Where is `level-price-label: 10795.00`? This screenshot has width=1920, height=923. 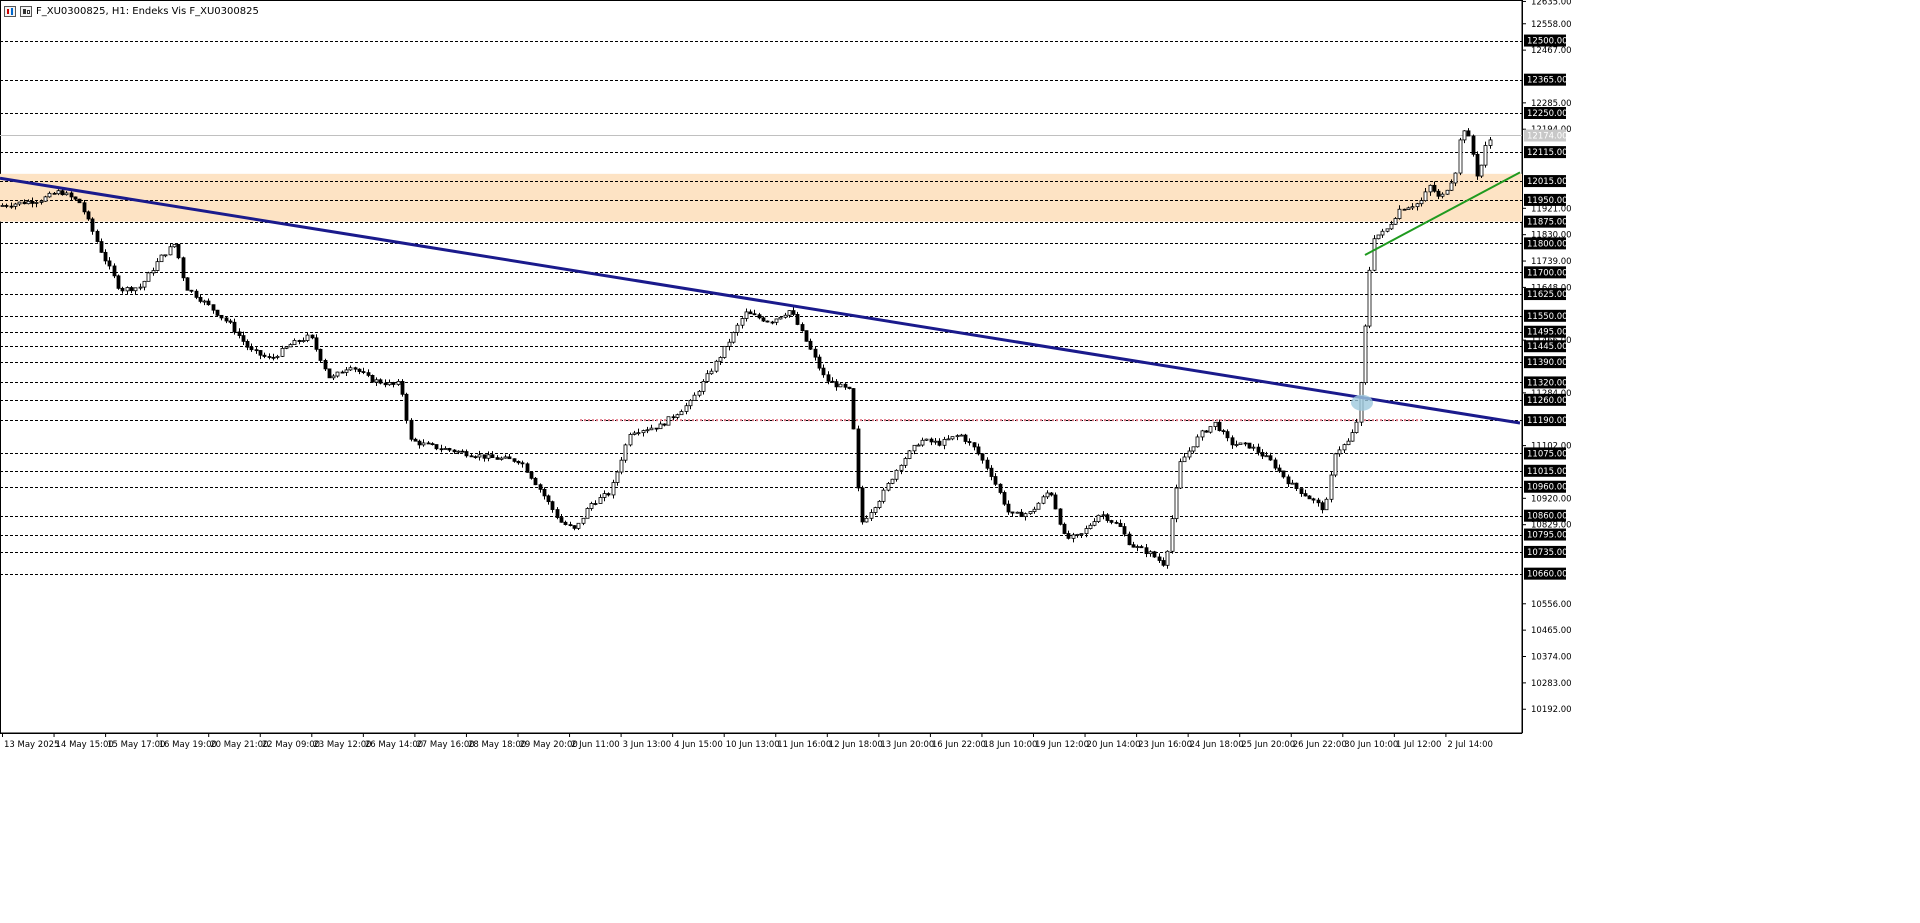 level-price-label: 10795.00 is located at coordinates (1547, 536).